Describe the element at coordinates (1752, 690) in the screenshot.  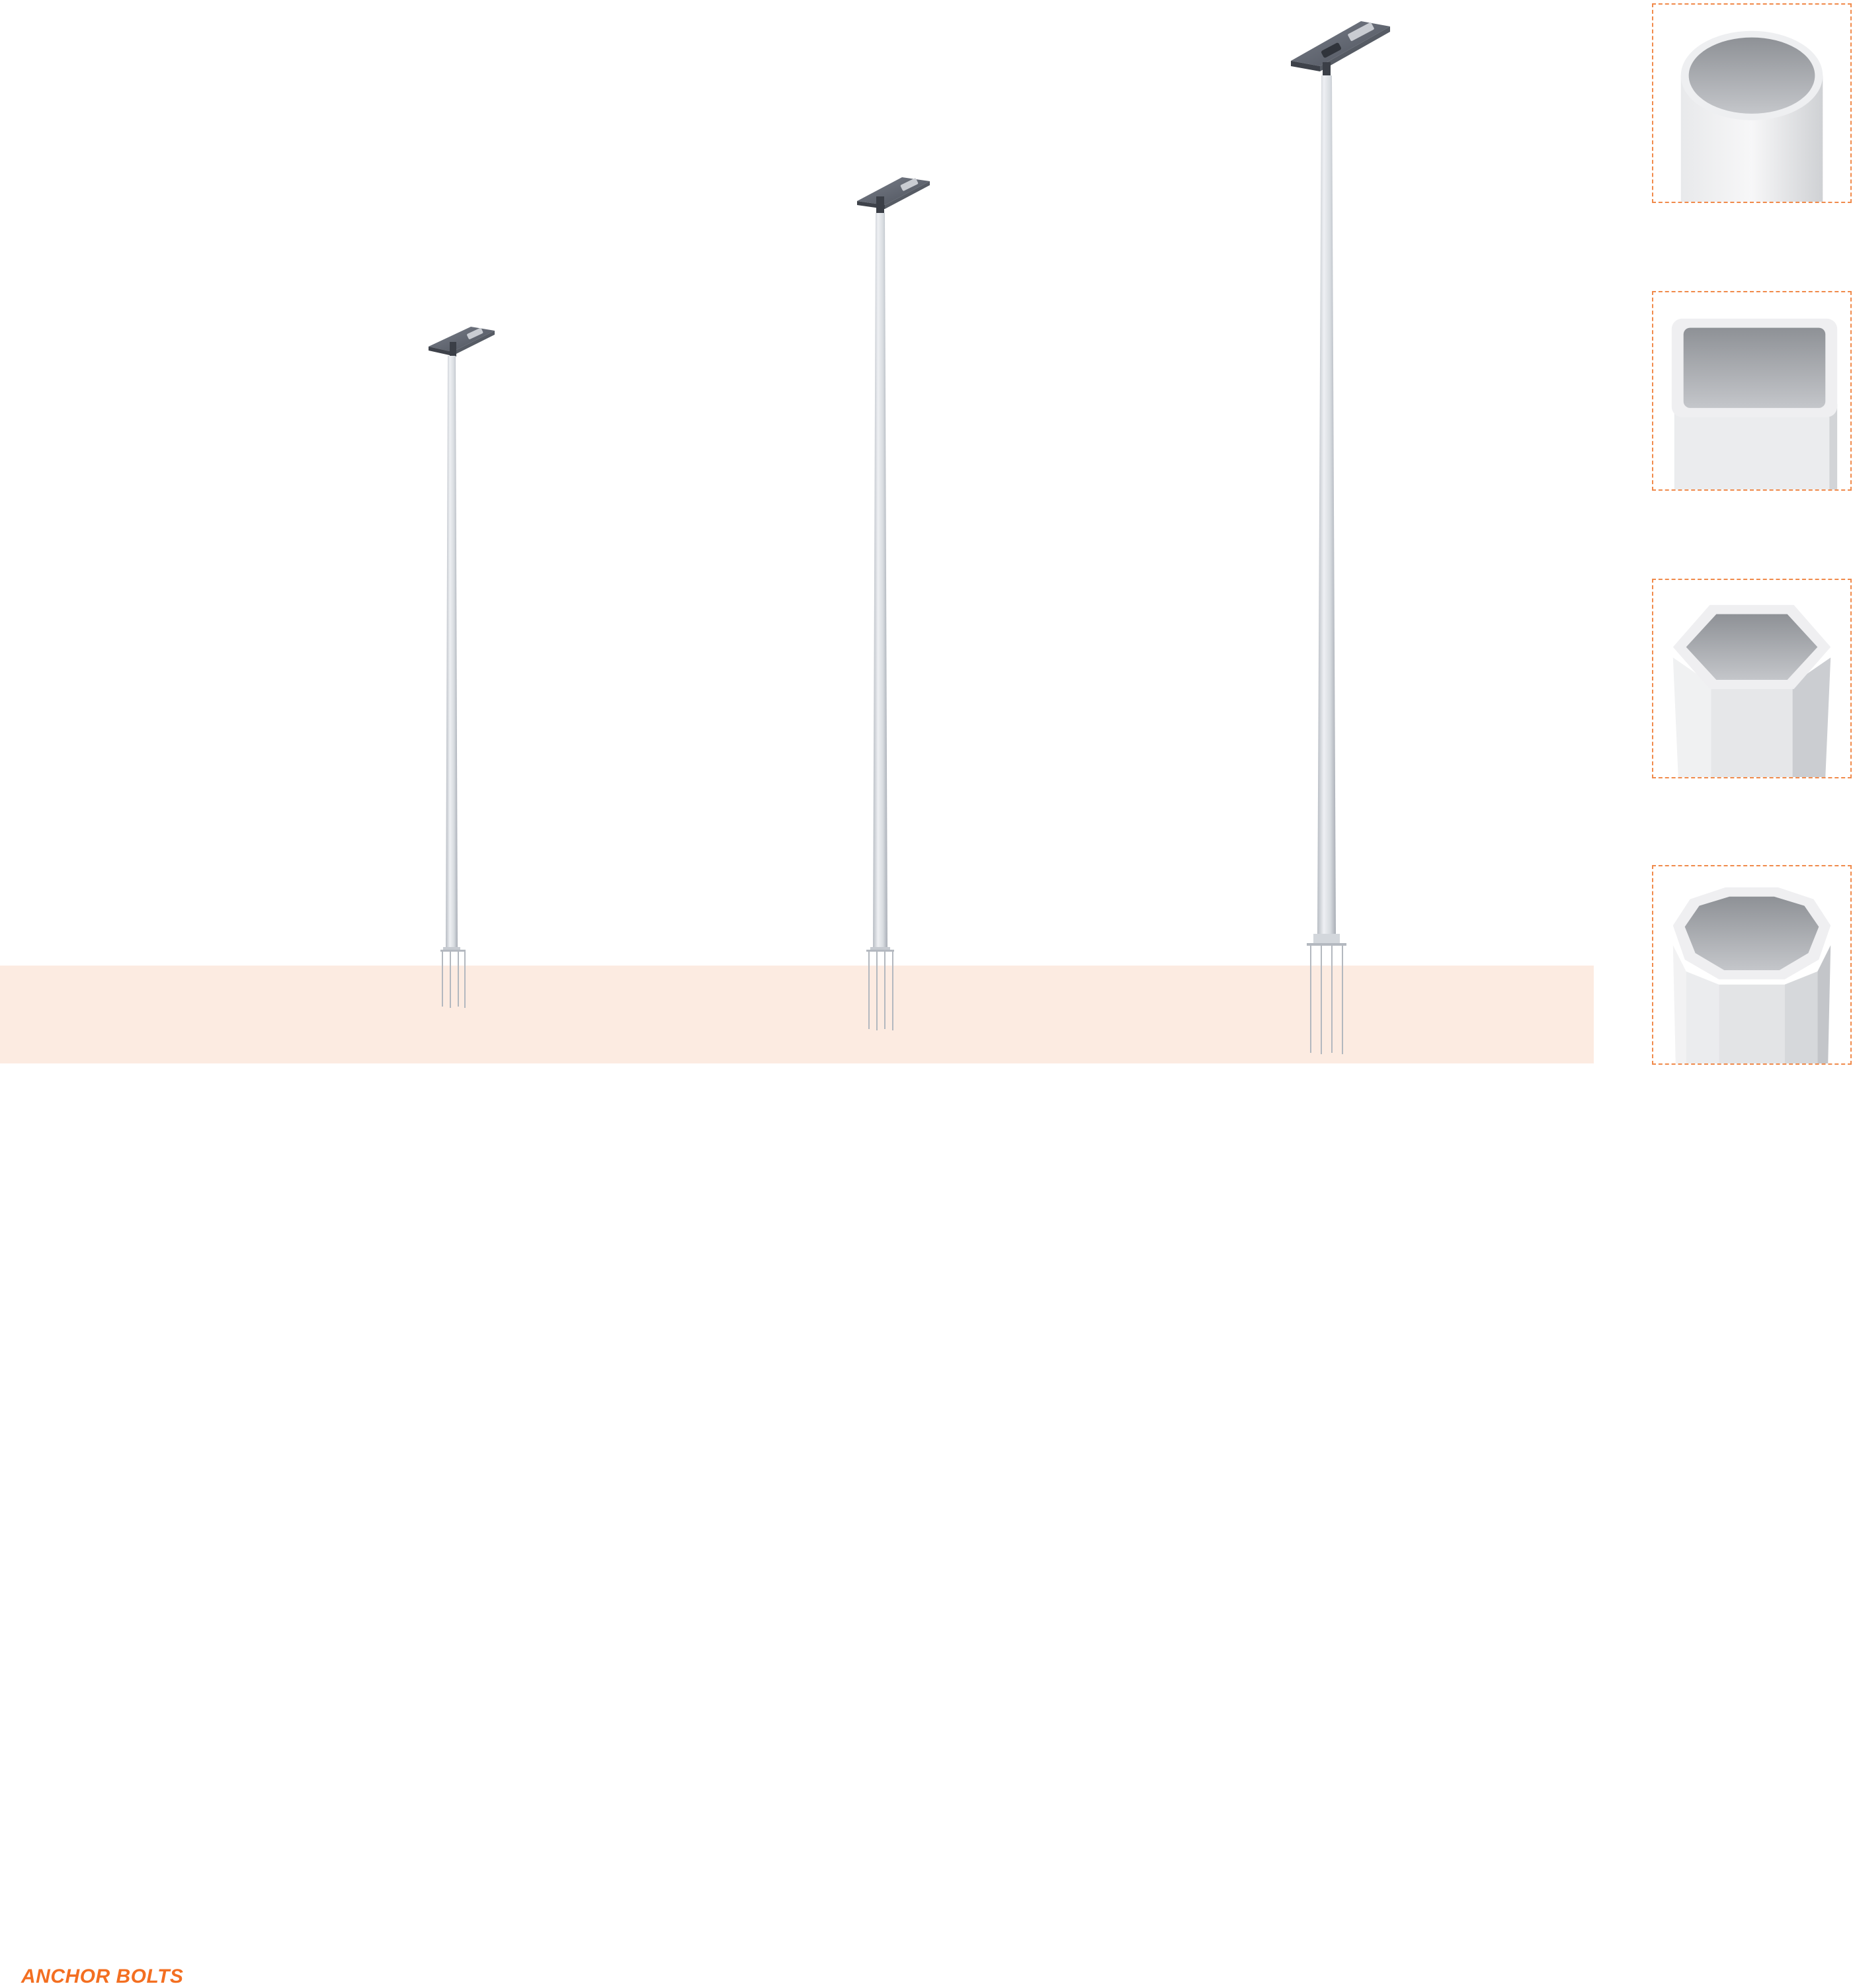
I see `hexagonal-pole-section-icon` at that location.